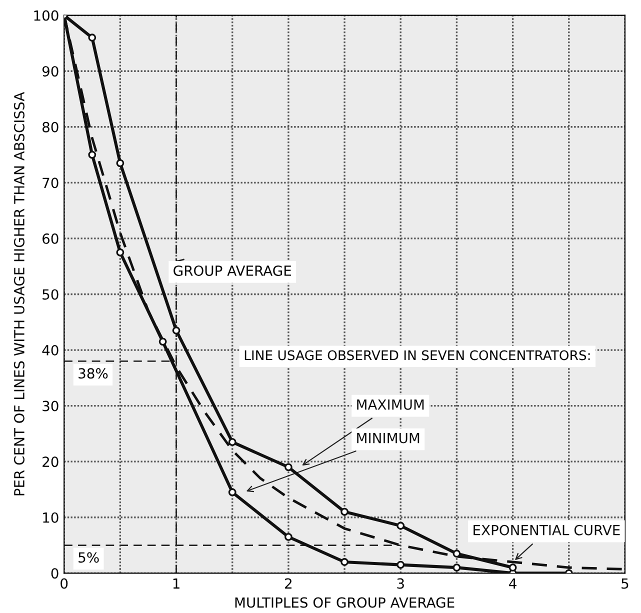  What do you see at coordinates (625, 583) in the screenshot?
I see `x-tick-label: 5` at bounding box center [625, 583].